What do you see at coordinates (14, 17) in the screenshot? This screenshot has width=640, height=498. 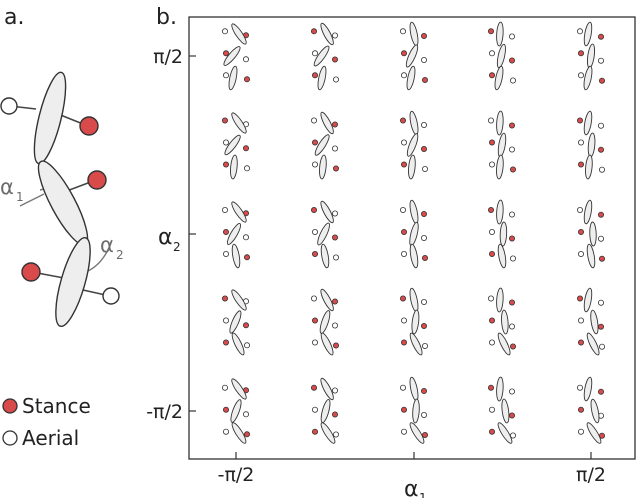 I see `panel-a-label: a.` at bounding box center [14, 17].